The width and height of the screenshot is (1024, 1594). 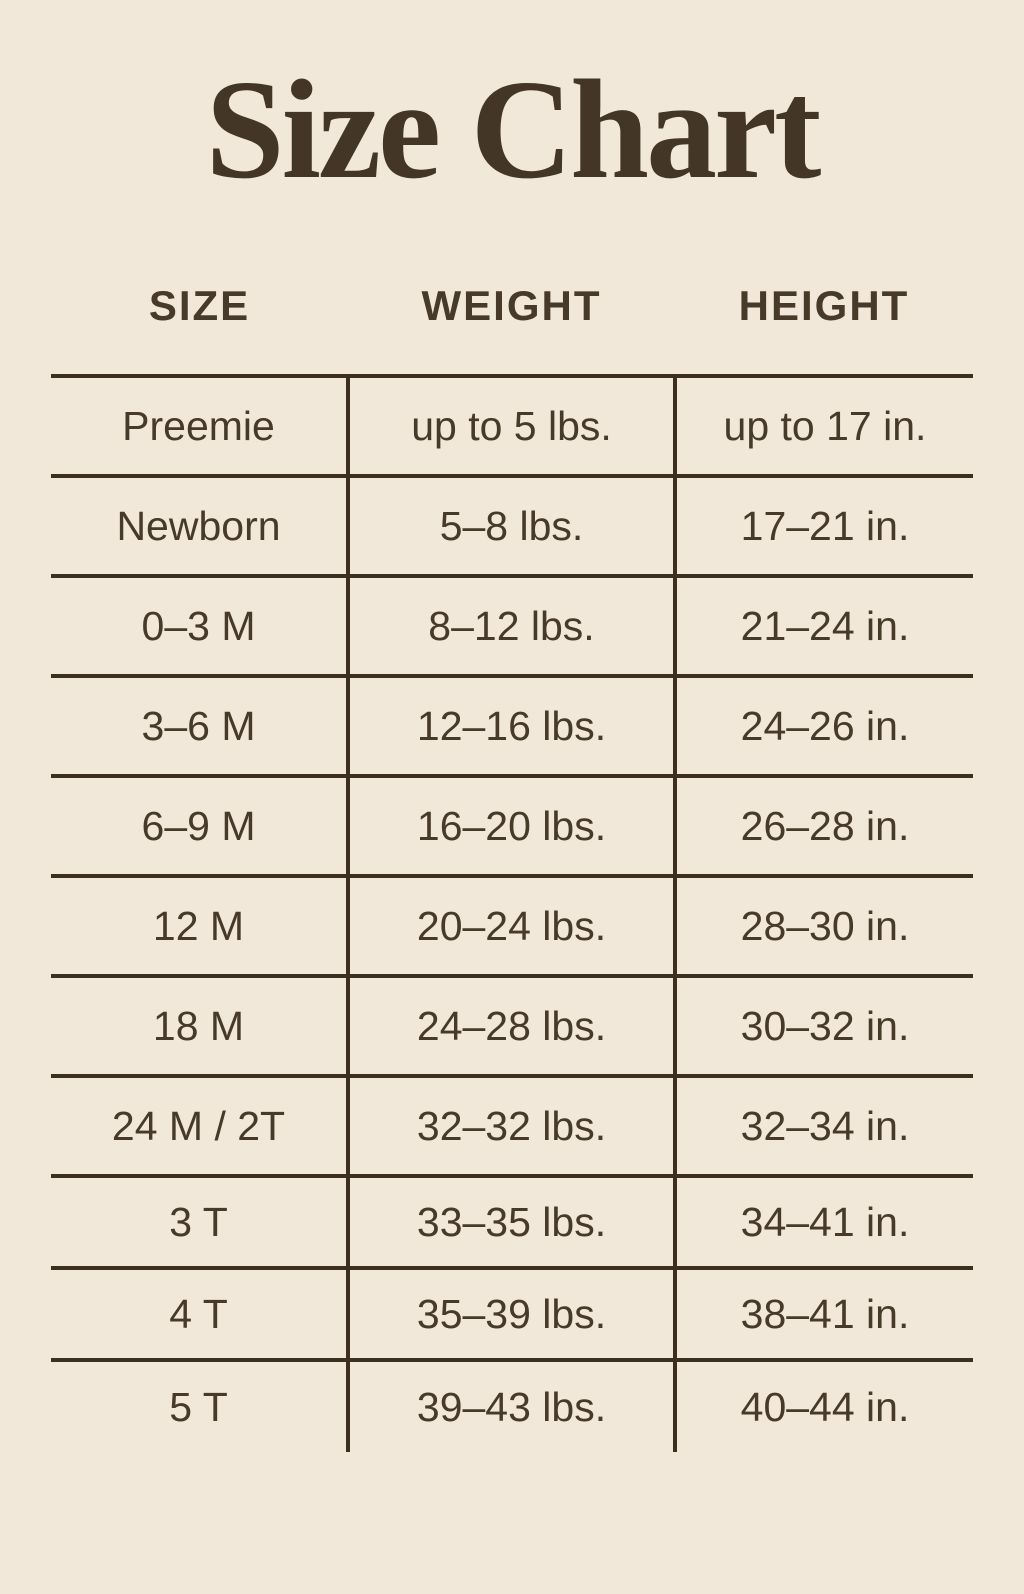 I want to click on height-cell: 38–41 in., so click(x=823, y=1313).